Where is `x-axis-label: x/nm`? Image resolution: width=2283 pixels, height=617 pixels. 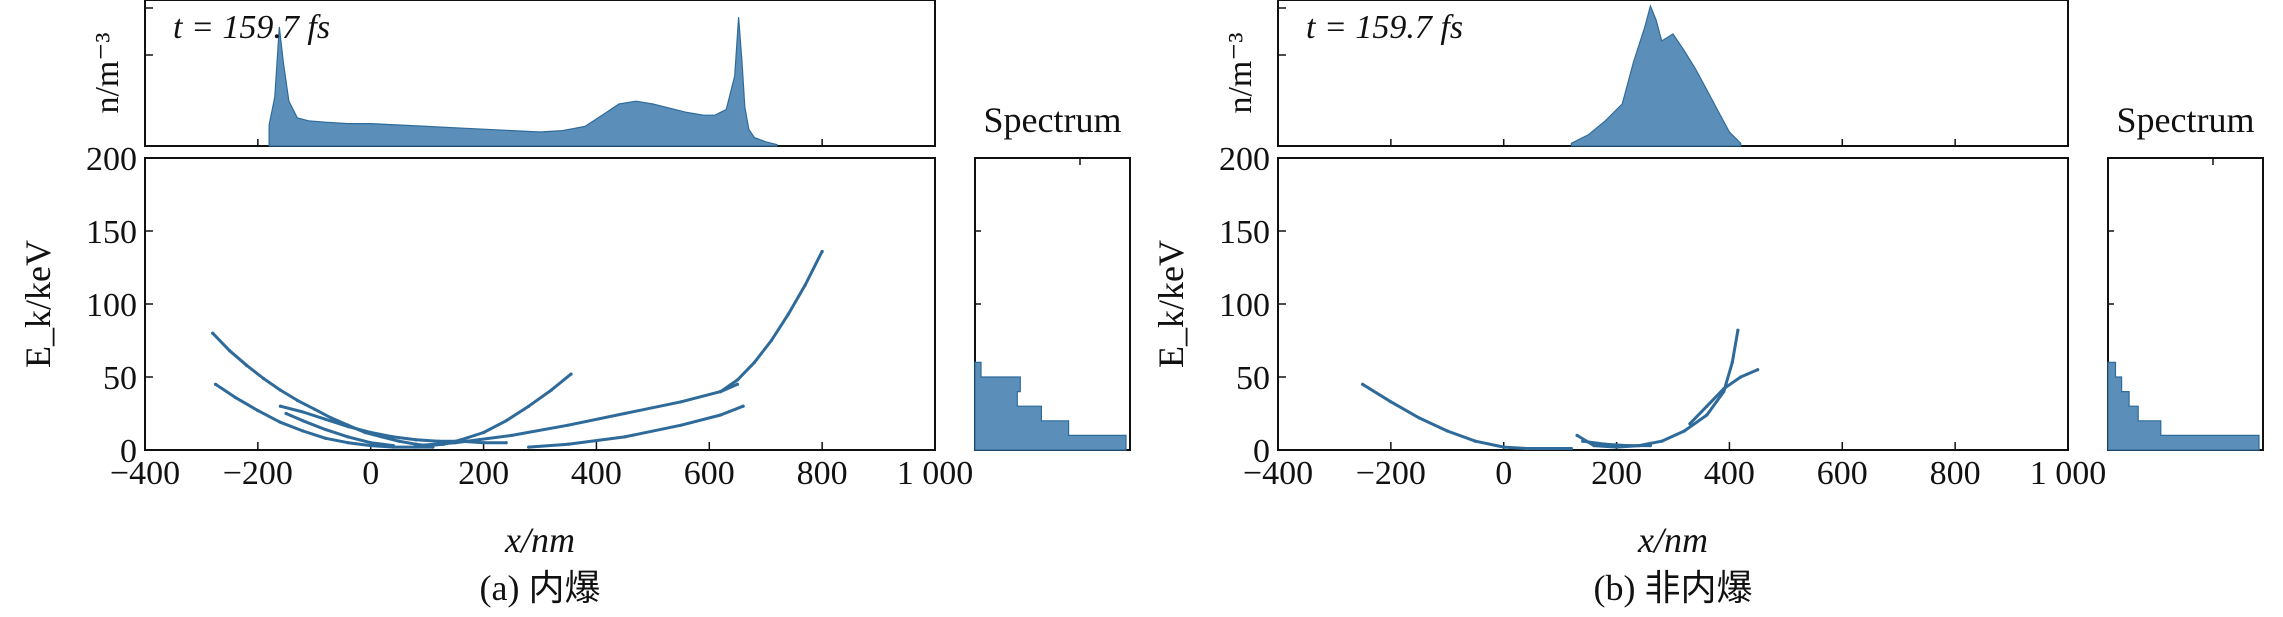 x-axis-label: x/nm is located at coordinates (1672, 540).